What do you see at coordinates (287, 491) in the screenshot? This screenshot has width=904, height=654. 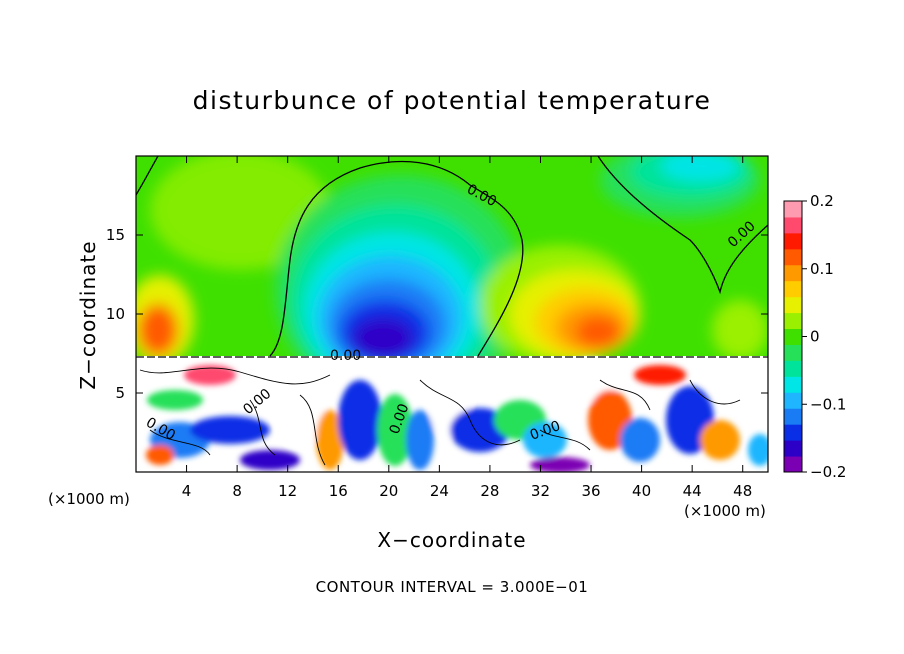 I see `x-tick-label: 12` at bounding box center [287, 491].